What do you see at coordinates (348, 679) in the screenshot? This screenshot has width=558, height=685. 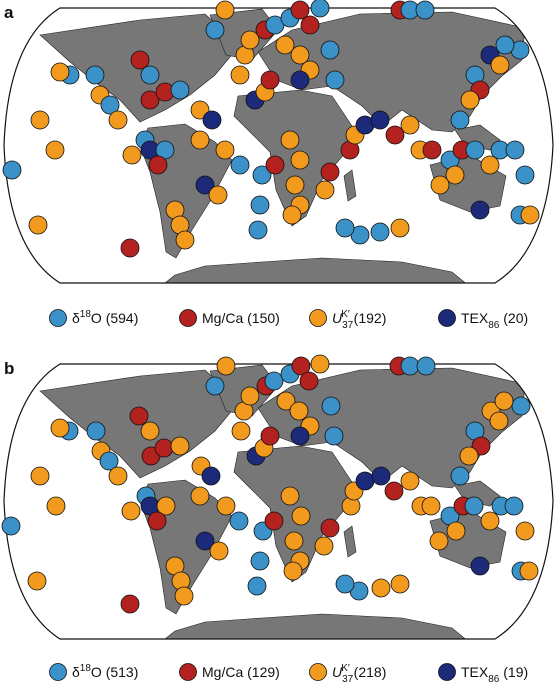 I see `legend-text: 37` at bounding box center [348, 679].